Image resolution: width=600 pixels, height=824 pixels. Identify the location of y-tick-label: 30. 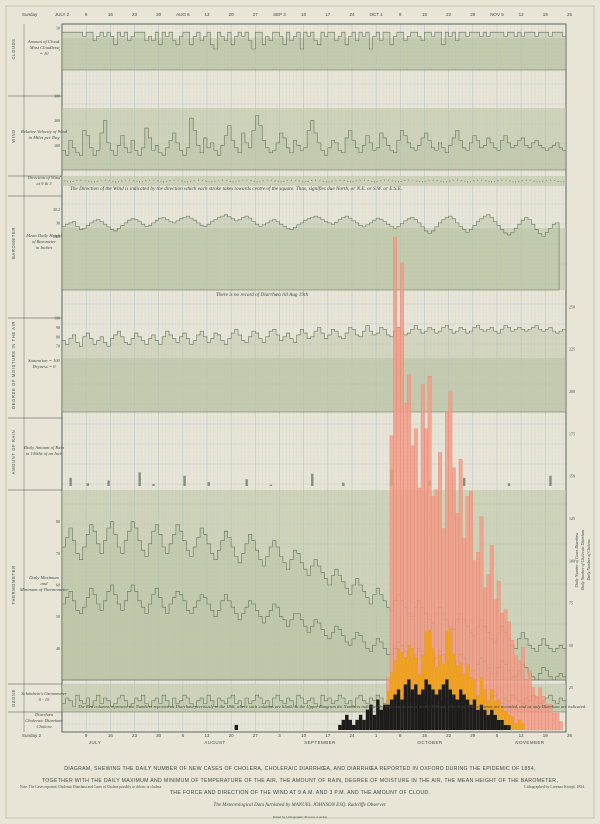
(58, 222).